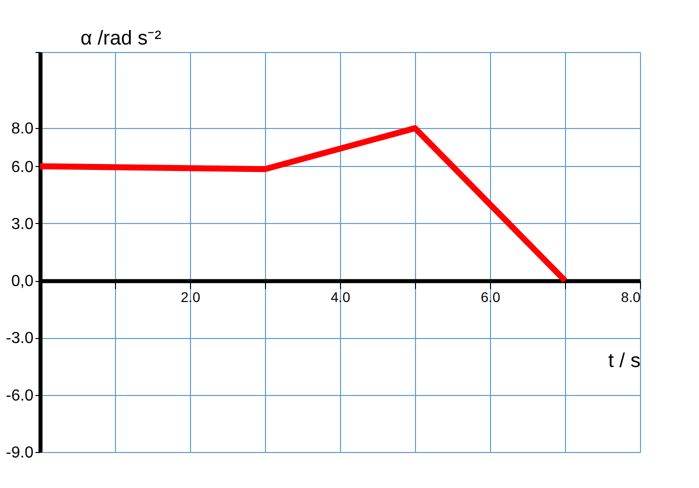 This screenshot has width=699, height=488. Describe the element at coordinates (20, 339) in the screenshot. I see `y-tick-label: -3.0` at that location.